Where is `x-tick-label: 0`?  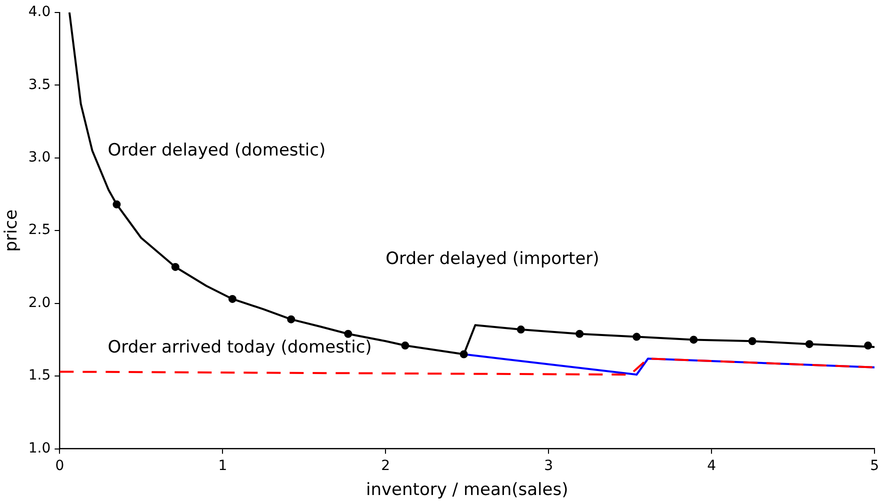 x-tick-label: 0 is located at coordinates (59, 466).